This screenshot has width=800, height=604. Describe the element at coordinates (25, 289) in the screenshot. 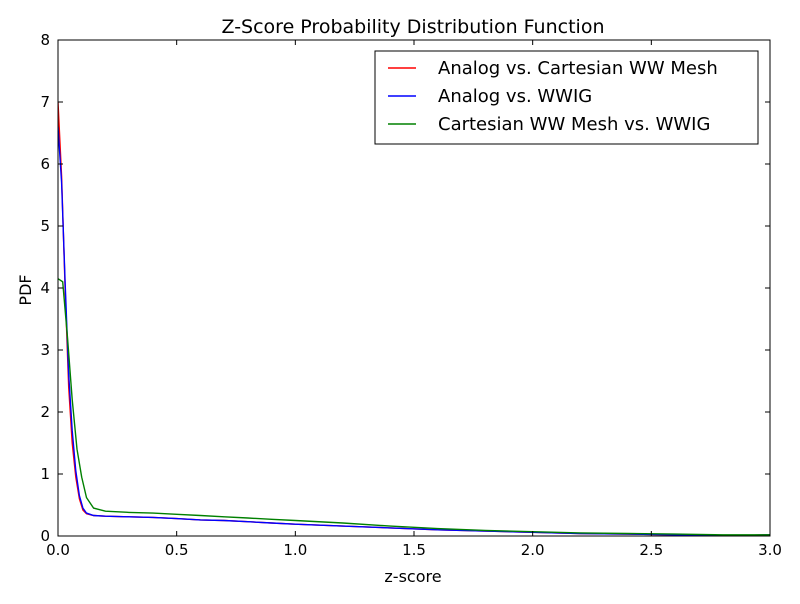

I see `y-axis-label: PDF` at that location.